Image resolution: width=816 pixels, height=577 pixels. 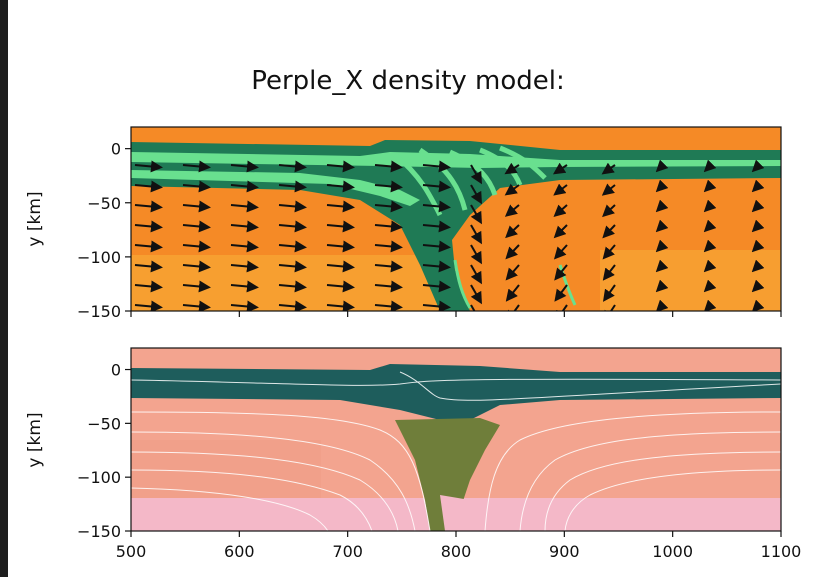 What do you see at coordinates (672, 551) in the screenshot?
I see `bottom-x-tick-label: 1000` at bounding box center [672, 551].